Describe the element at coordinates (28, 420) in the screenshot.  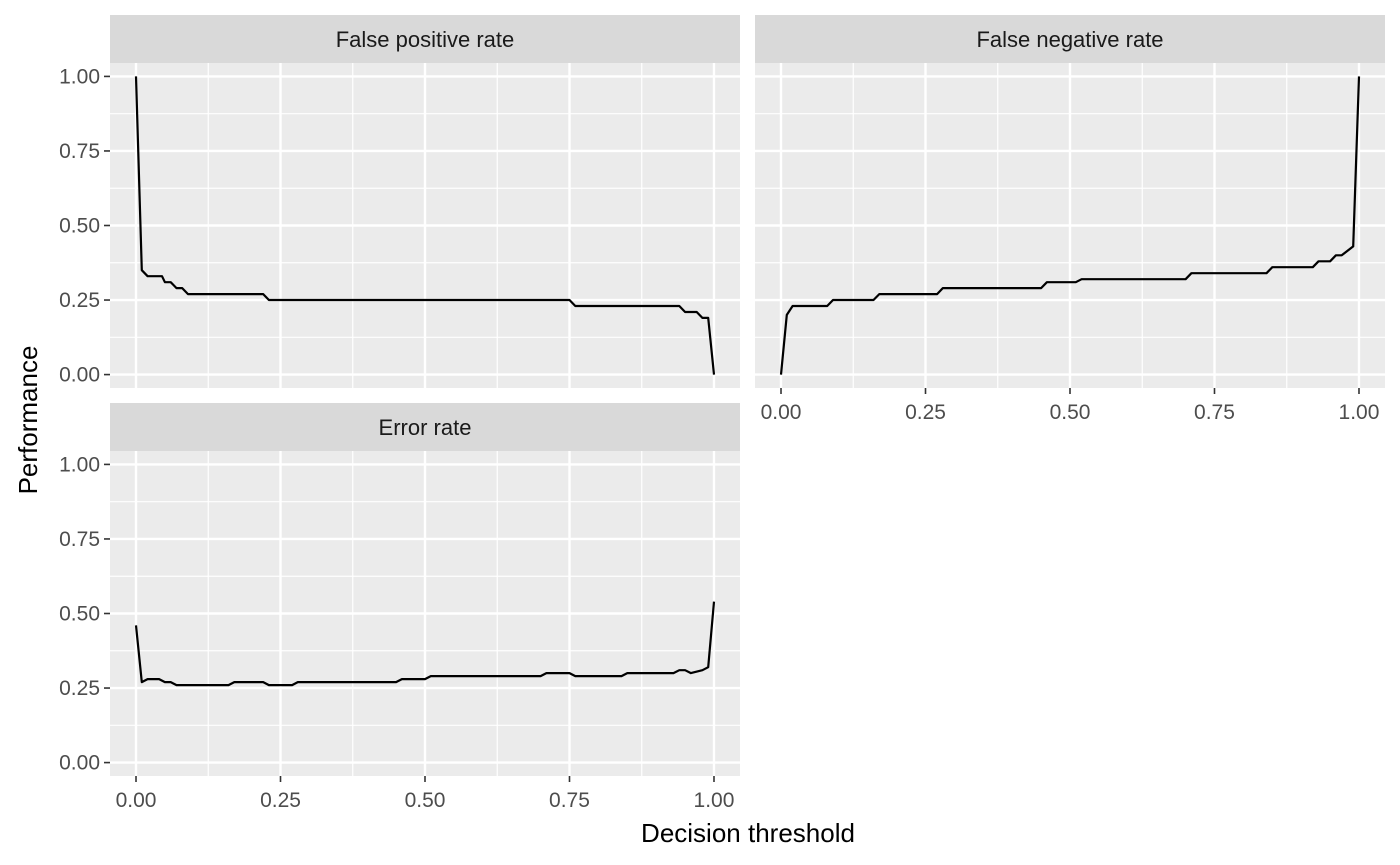
I see `y-axis-title: Performance` at that location.